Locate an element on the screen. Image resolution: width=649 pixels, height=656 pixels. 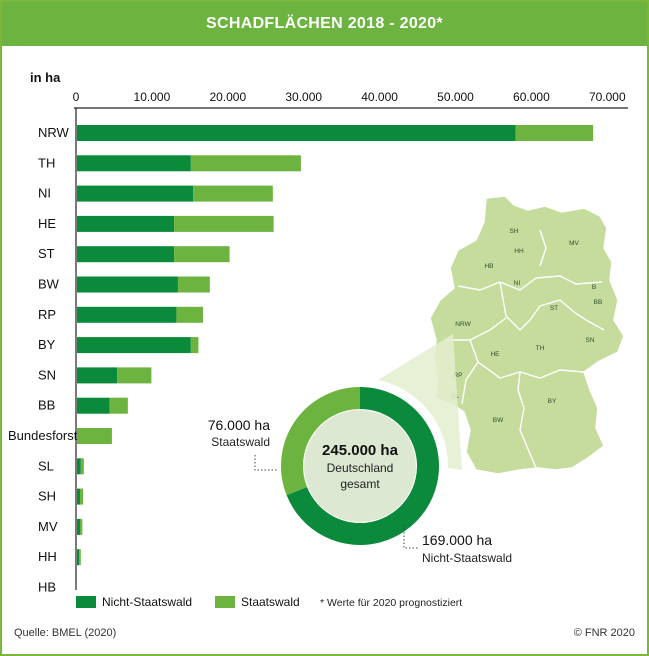
chart-title: SCHADFLÄCHEN 2018 - 2020* is located at coordinates (324, 23).